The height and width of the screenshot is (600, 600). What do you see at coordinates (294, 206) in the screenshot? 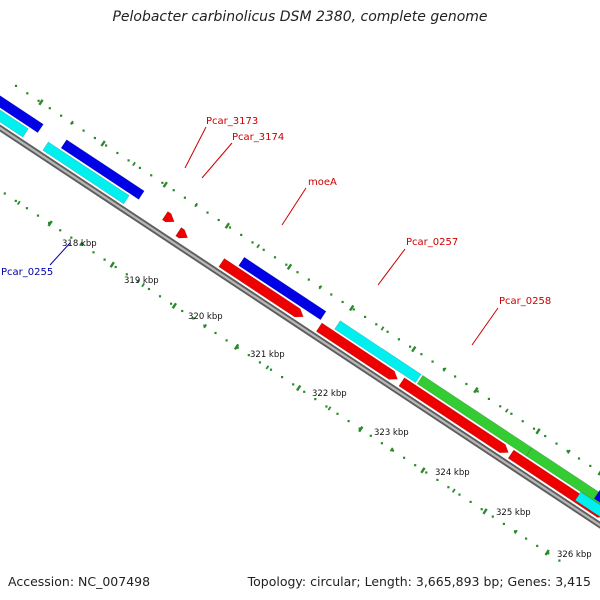
I see `leader-moea` at bounding box center [294, 206].